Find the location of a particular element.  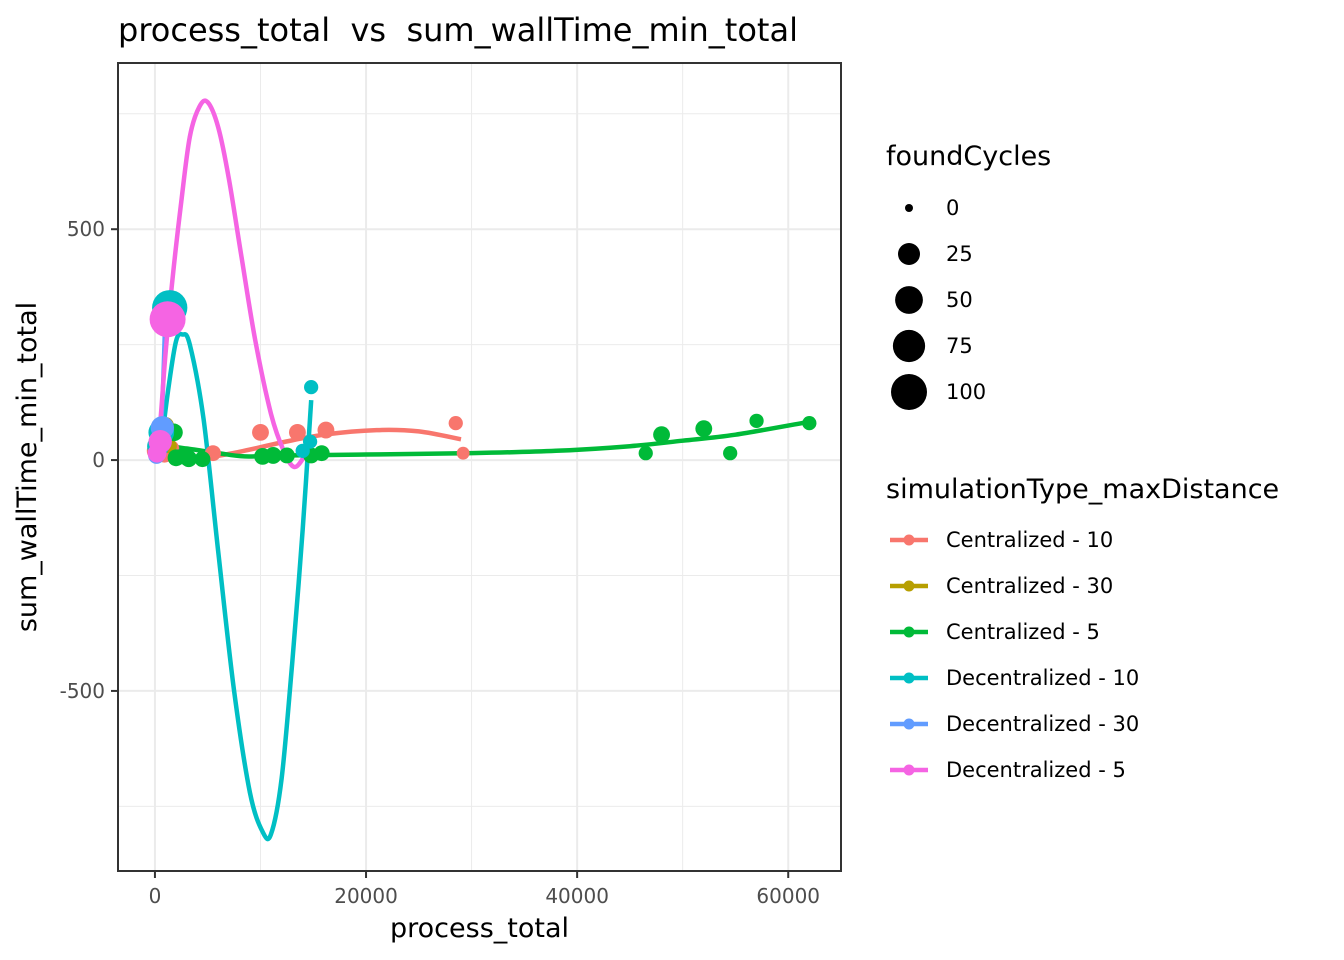

color-legend-label: Centralized - 10 is located at coordinates (1029, 540).